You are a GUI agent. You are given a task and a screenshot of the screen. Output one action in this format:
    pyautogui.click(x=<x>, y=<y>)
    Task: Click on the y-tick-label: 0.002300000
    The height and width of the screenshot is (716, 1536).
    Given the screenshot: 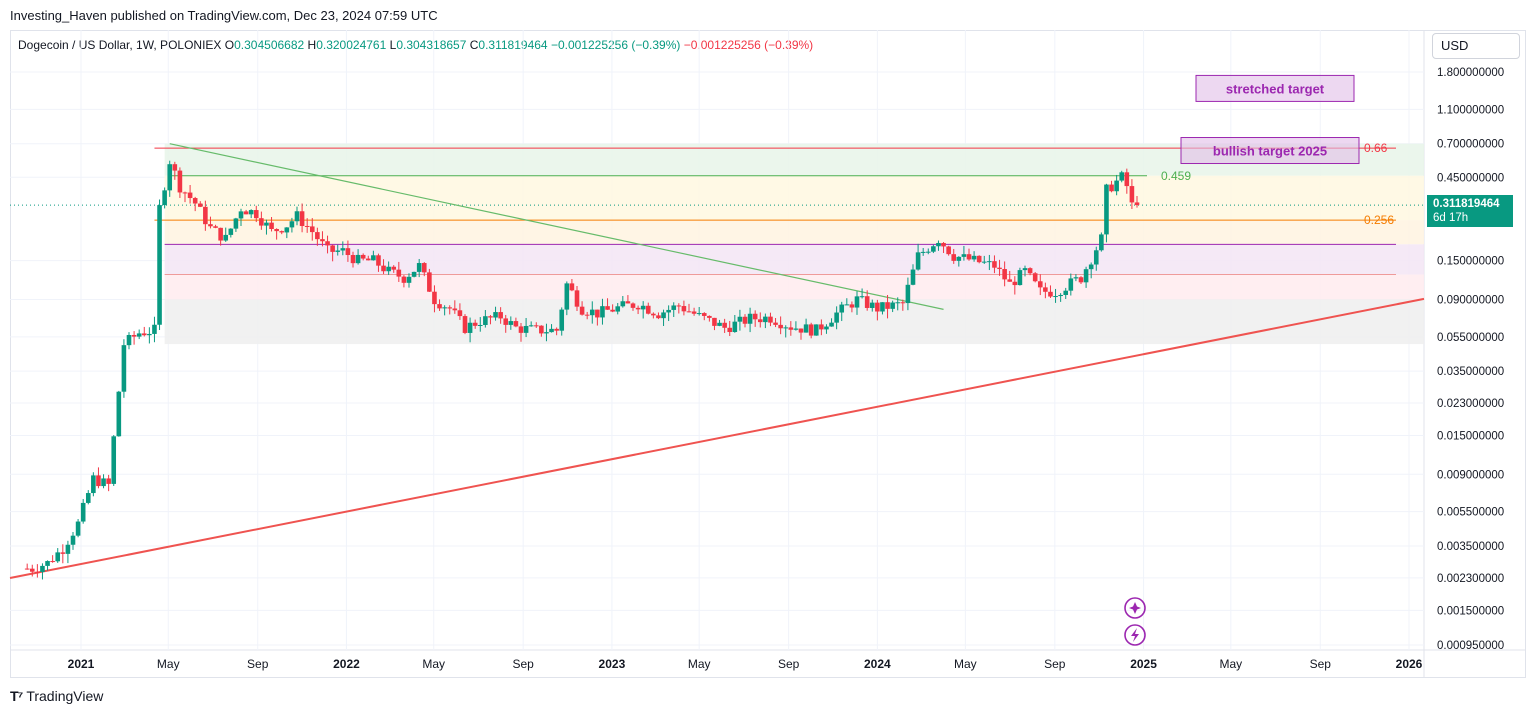 What is the action you would take?
    pyautogui.click(x=1470, y=579)
    